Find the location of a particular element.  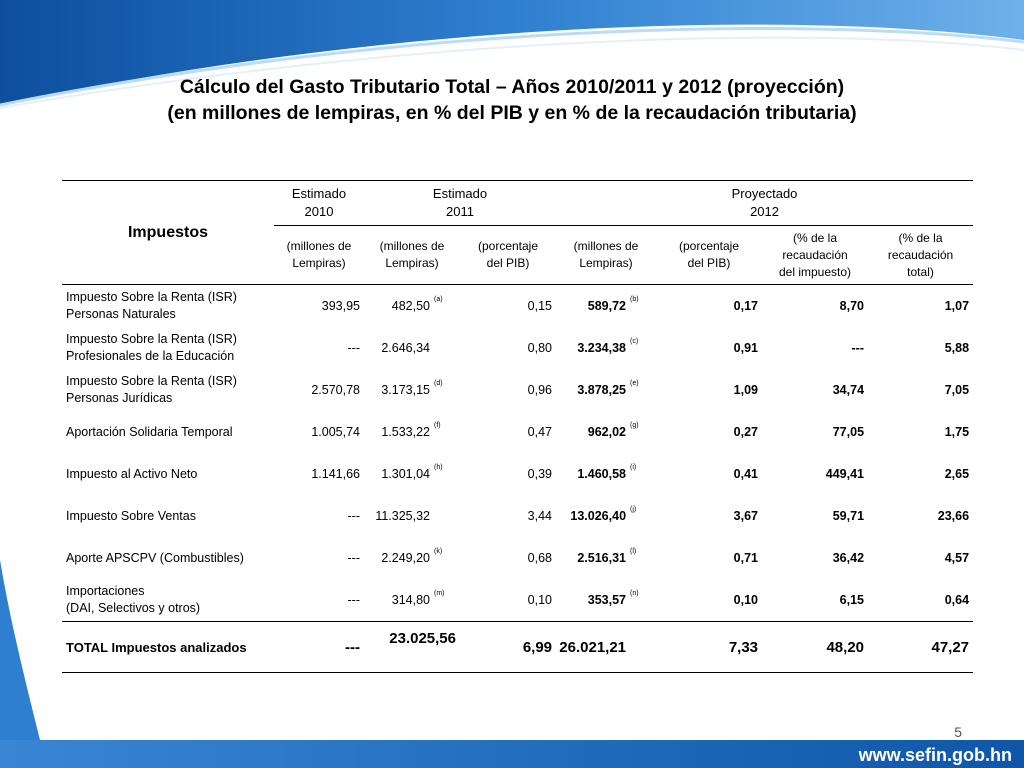

footnote-marker: (k) is located at coordinates (438, 551).